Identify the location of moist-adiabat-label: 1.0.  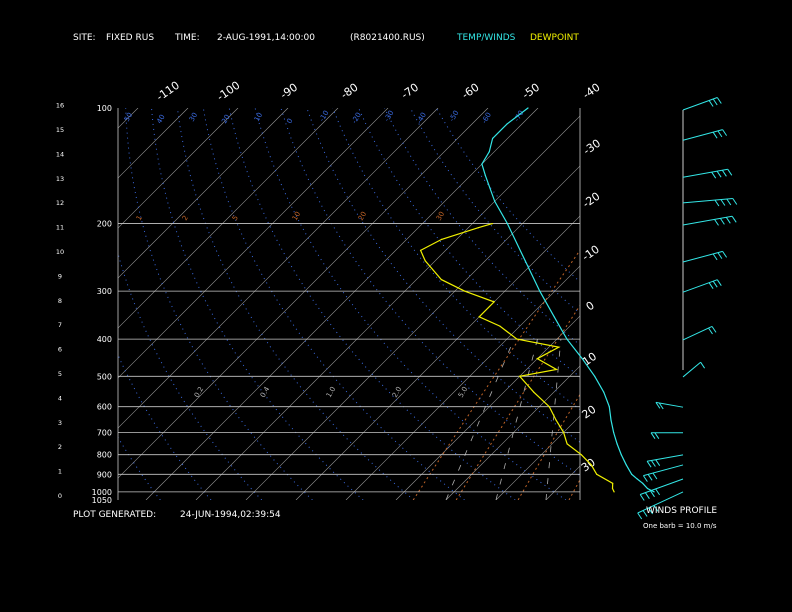
(331, 392).